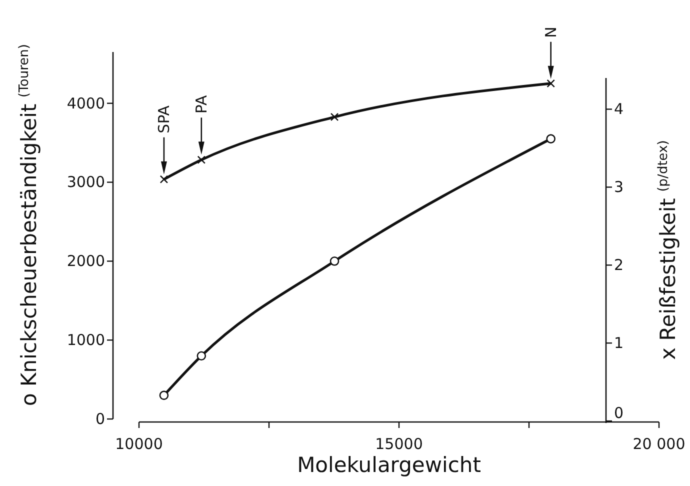 The height and width of the screenshot is (486, 690). Describe the element at coordinates (659, 444) in the screenshot. I see `x-tick-label: 20 000` at that location.